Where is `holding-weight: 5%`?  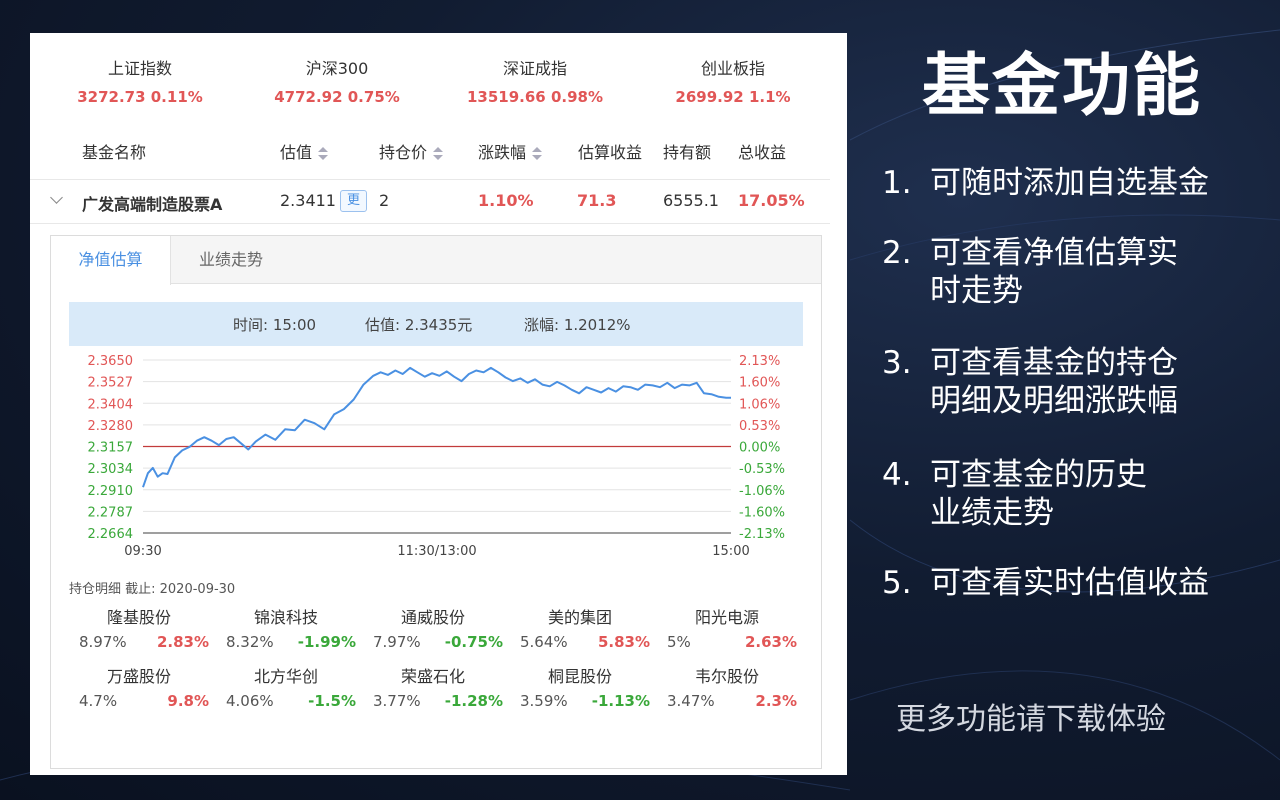 holding-weight: 5% is located at coordinates (679, 642).